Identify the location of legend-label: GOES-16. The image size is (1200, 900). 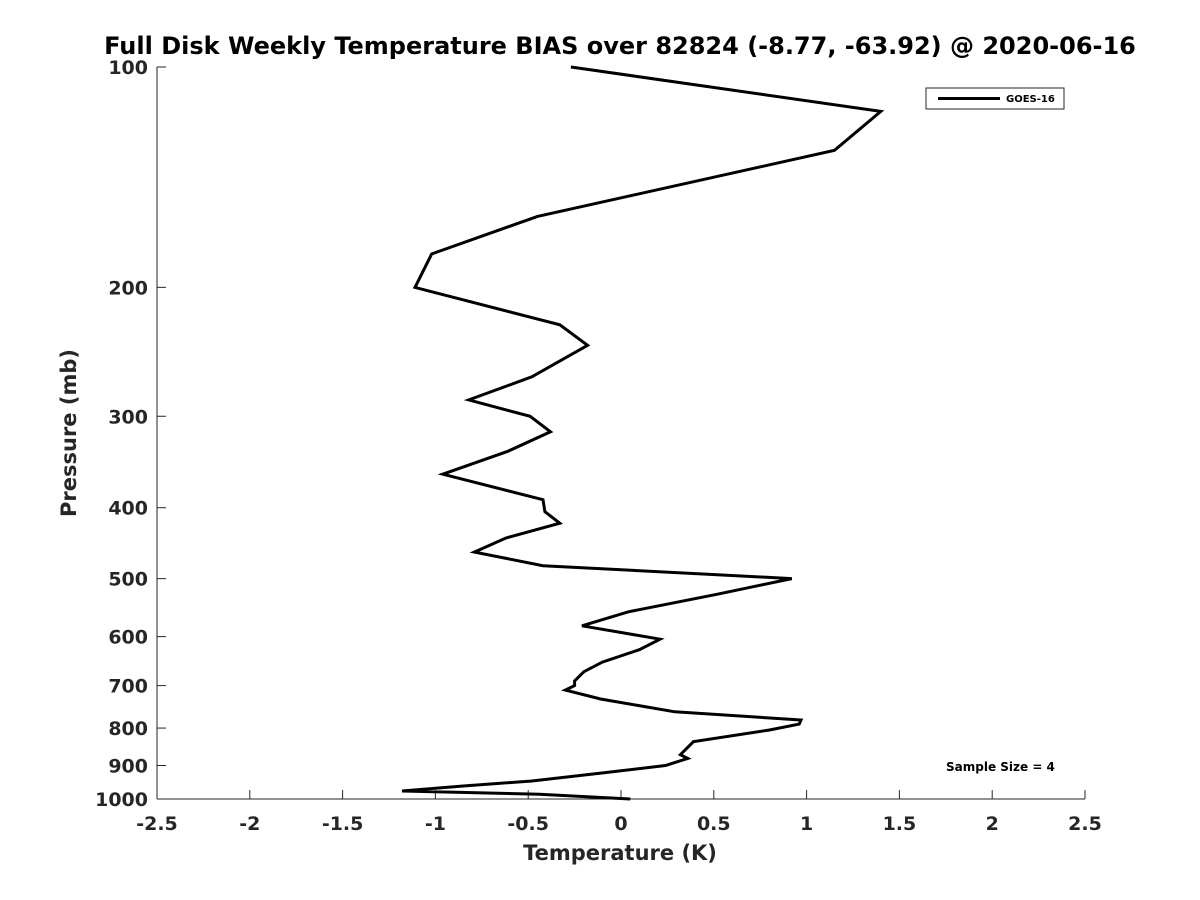
(1030, 99).